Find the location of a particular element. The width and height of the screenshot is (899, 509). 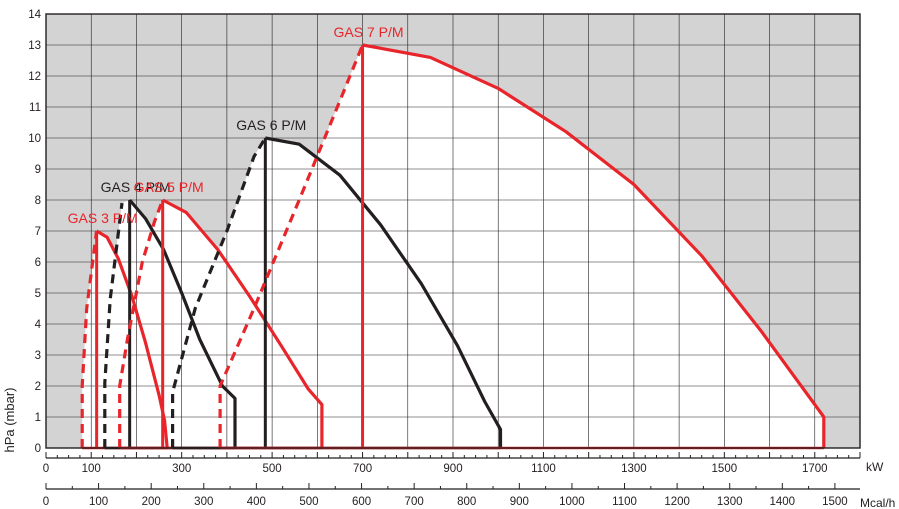

y-tick-label: 7 is located at coordinates (38, 232).